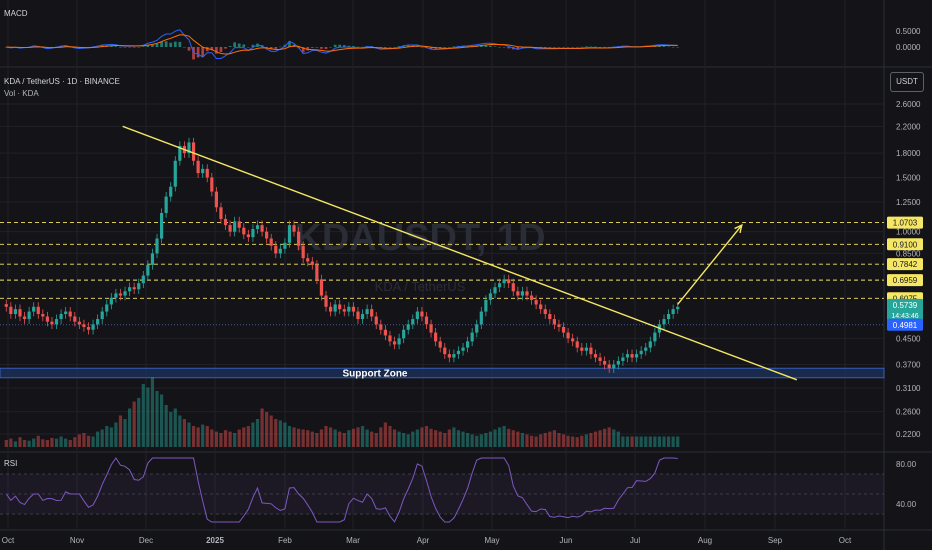 The image size is (932, 550). Describe the element at coordinates (710, 264) in the screenshot. I see `projection-arrow-shaft` at that location.